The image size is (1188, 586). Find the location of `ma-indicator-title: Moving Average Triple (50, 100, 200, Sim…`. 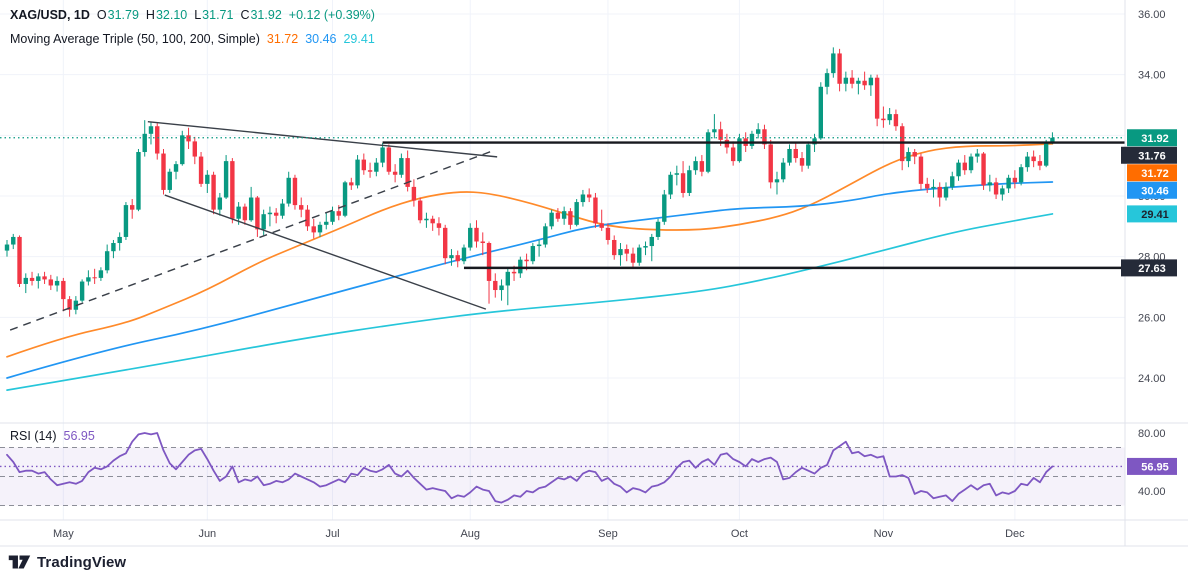

ma-indicator-title: Moving Average Triple (50, 100, 200, Sim… is located at coordinates (135, 39).